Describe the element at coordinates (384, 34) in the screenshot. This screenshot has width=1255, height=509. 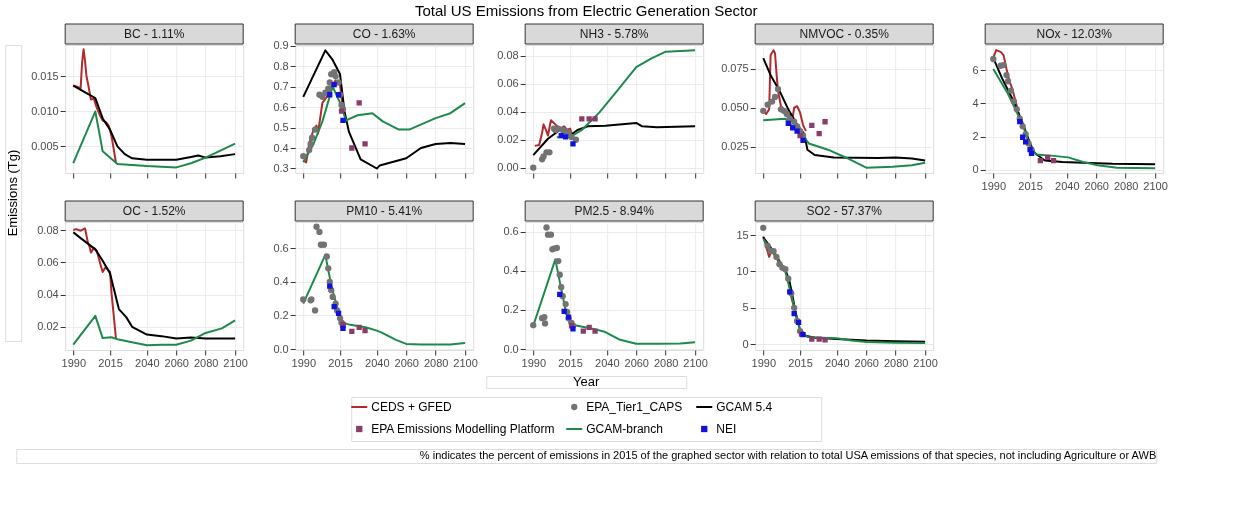
I see `chart-title: CO - 1.63%` at that location.